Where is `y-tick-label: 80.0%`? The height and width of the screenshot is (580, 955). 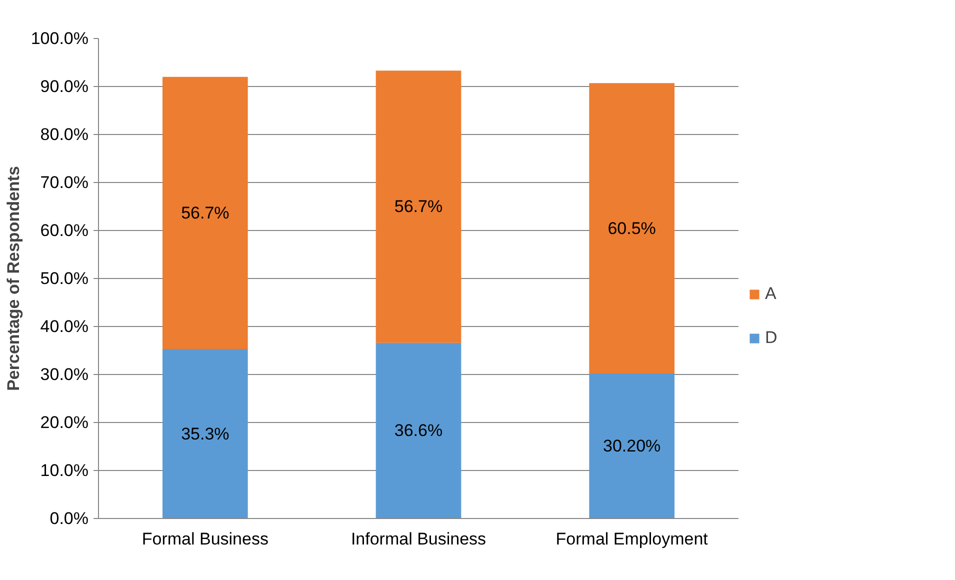 y-tick-label: 80.0% is located at coordinates (64, 134).